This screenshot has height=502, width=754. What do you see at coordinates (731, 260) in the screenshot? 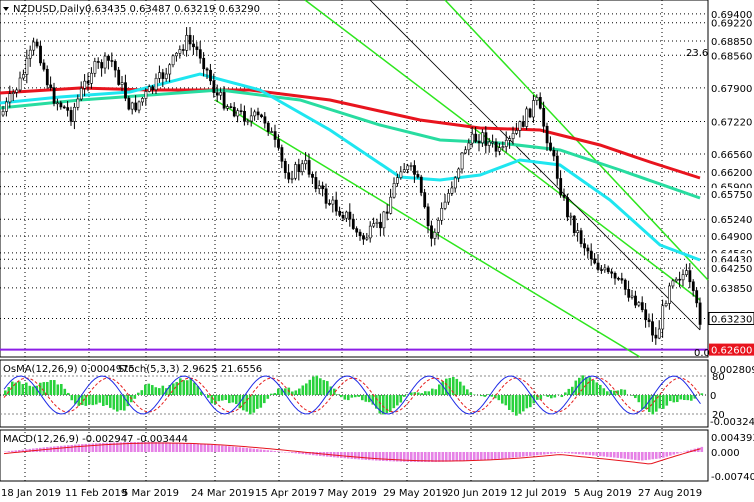
I see `price-label: 0.64430` at bounding box center [731, 260].